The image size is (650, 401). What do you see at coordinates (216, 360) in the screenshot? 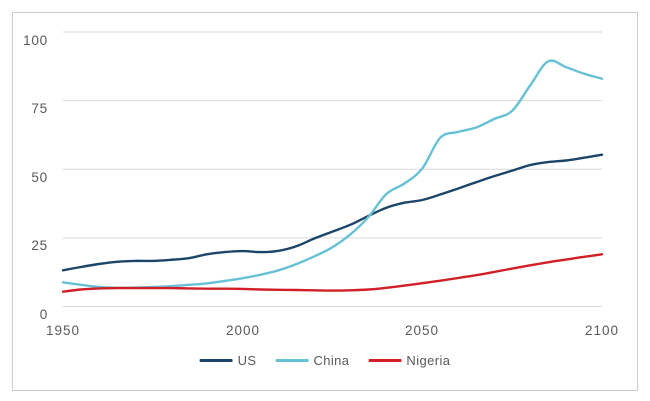
I see `legend-swatch-us` at bounding box center [216, 360].